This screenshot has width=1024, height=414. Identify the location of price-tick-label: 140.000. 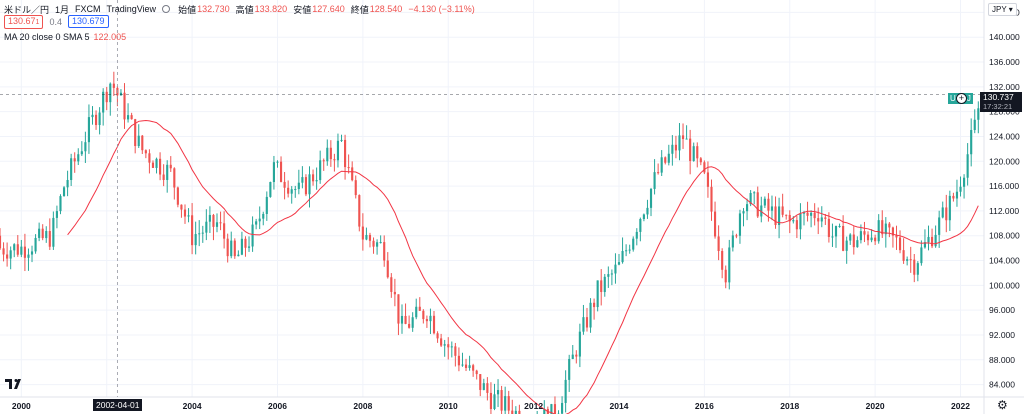
(1004, 37).